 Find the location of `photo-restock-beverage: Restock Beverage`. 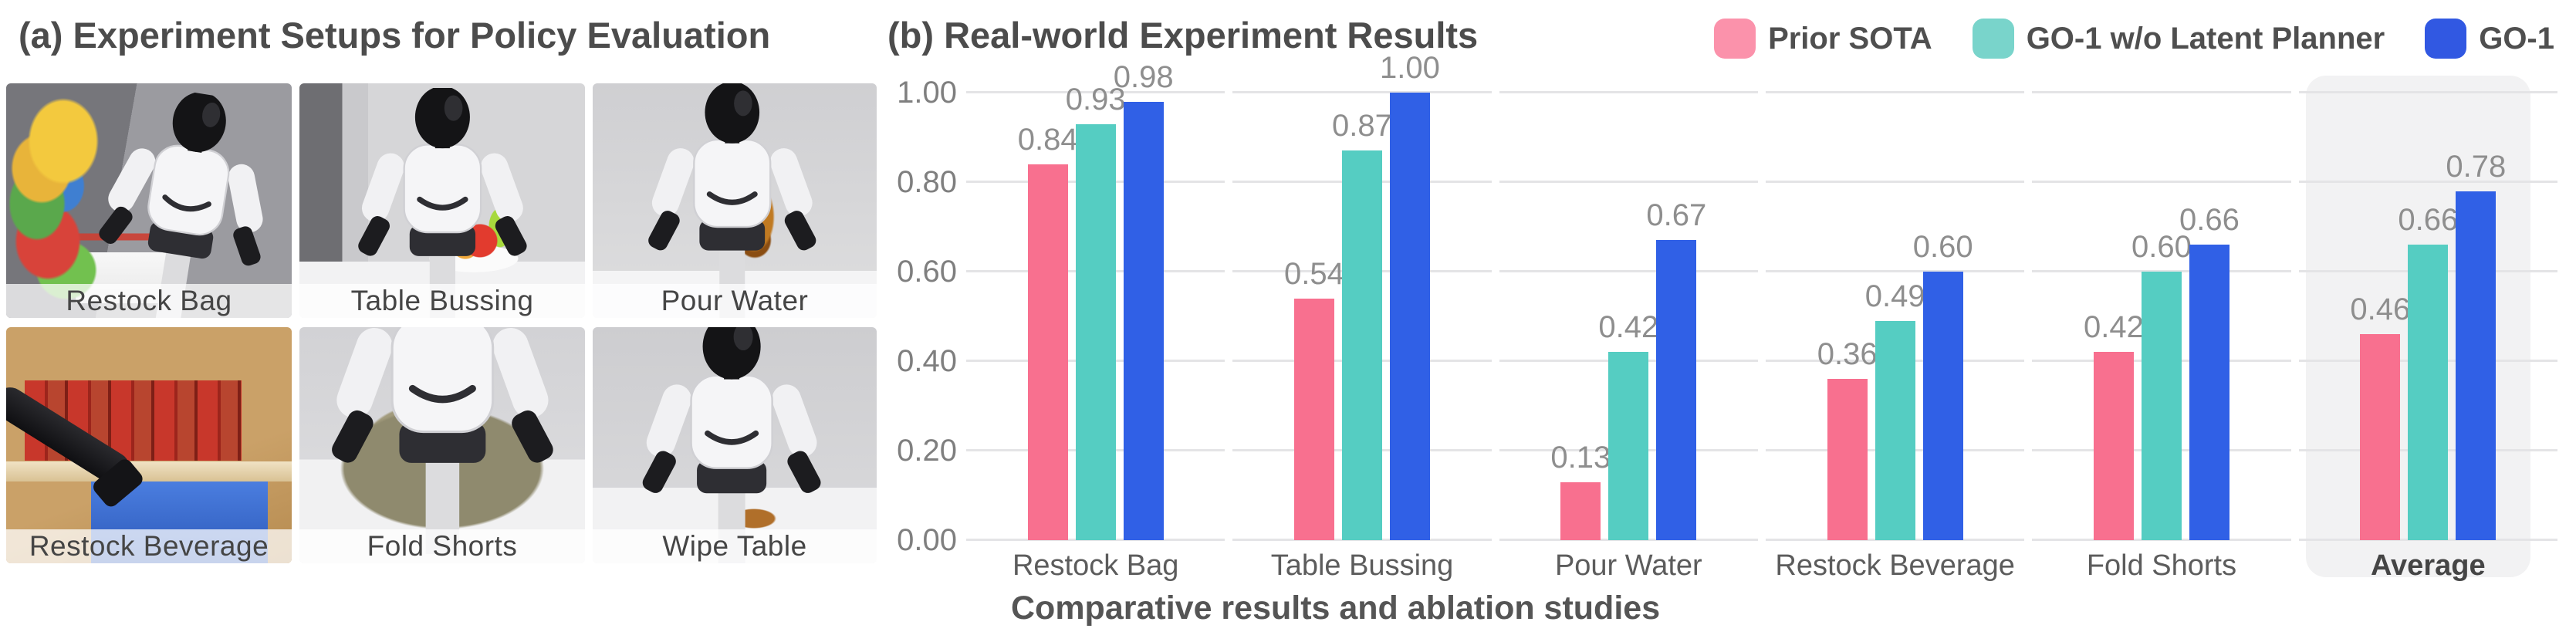

photo-restock-beverage: Restock Beverage is located at coordinates (149, 445).